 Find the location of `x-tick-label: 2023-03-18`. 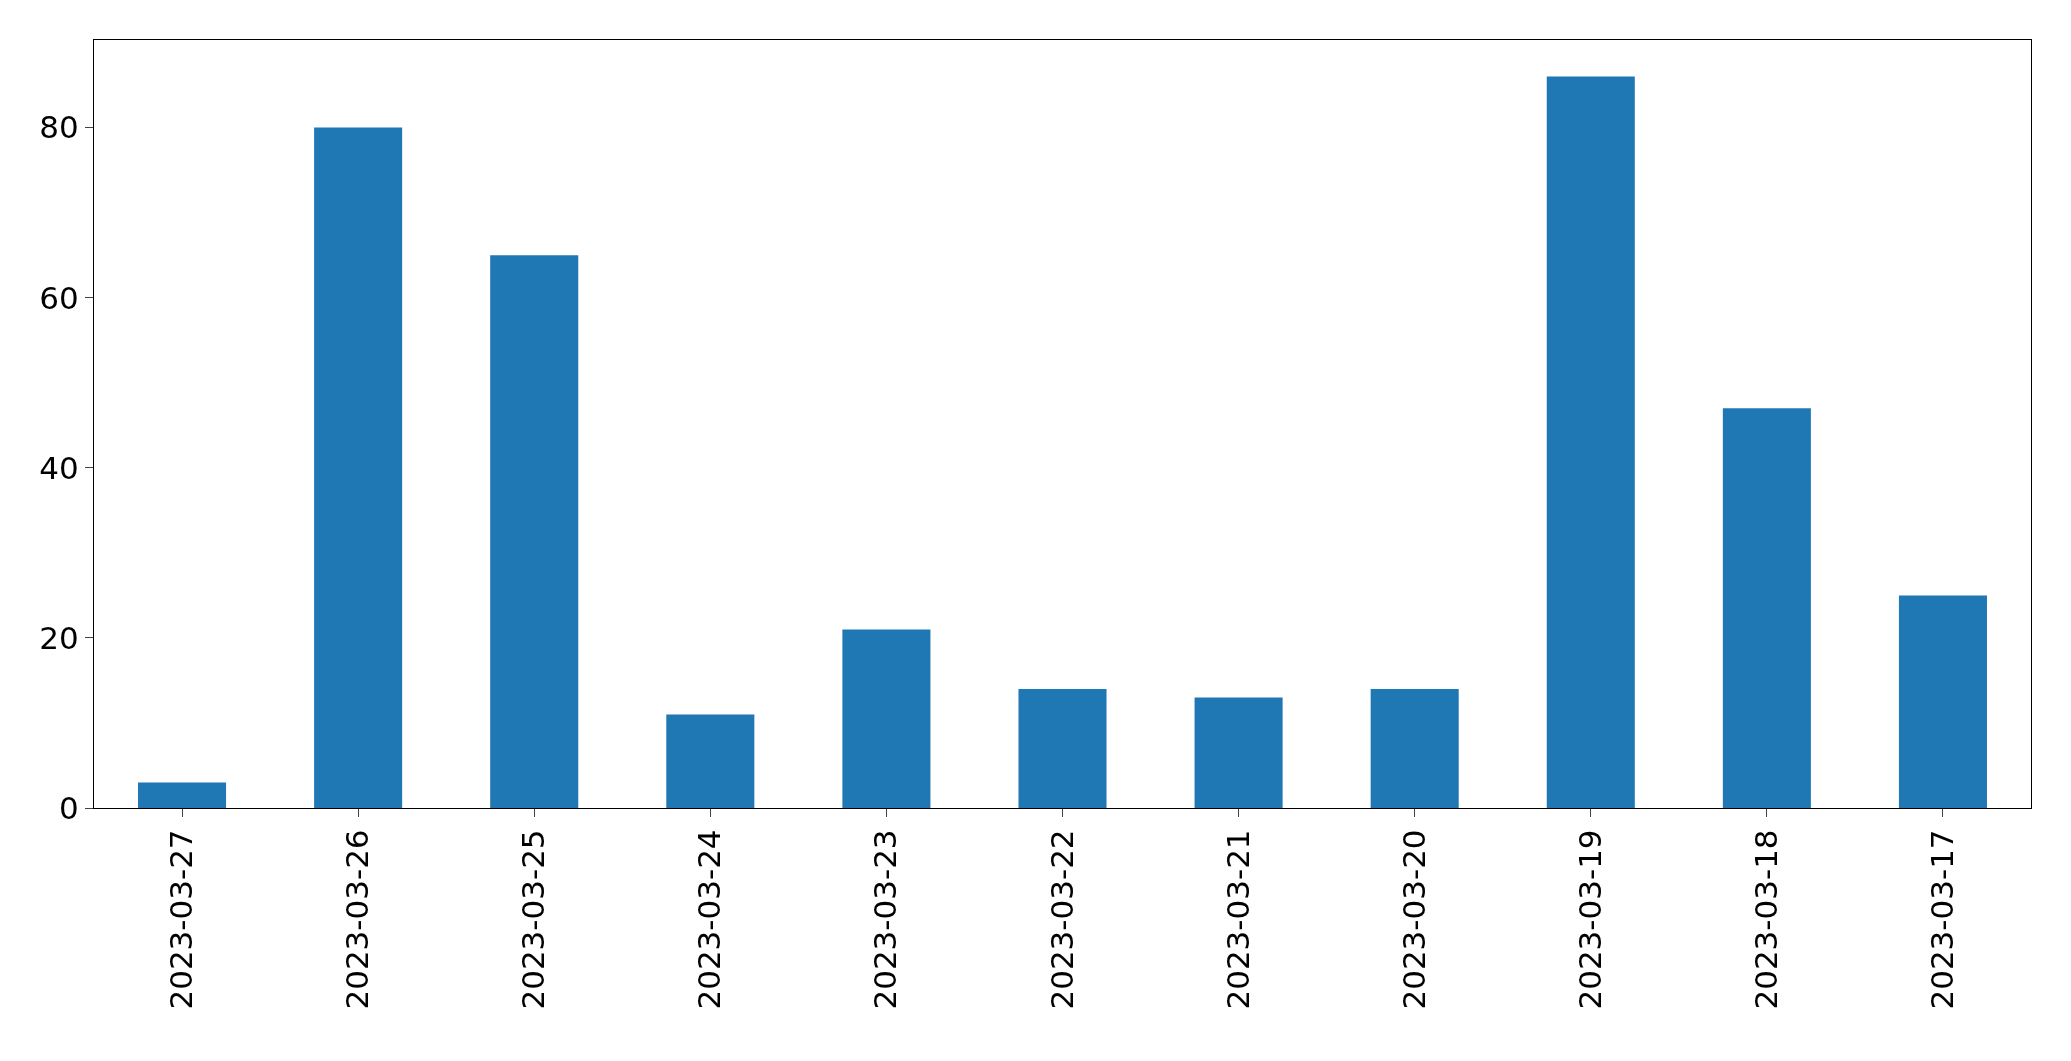

x-tick-label: 2023-03-18 is located at coordinates (1765, 919).